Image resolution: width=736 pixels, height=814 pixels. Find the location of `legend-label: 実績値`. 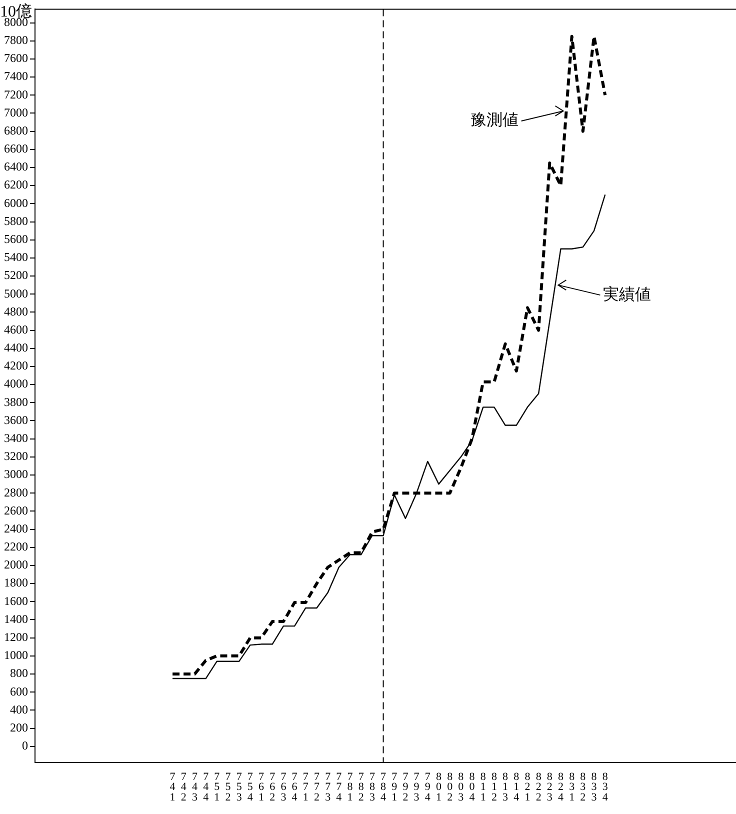

legend-label: 実績値 is located at coordinates (627, 294).